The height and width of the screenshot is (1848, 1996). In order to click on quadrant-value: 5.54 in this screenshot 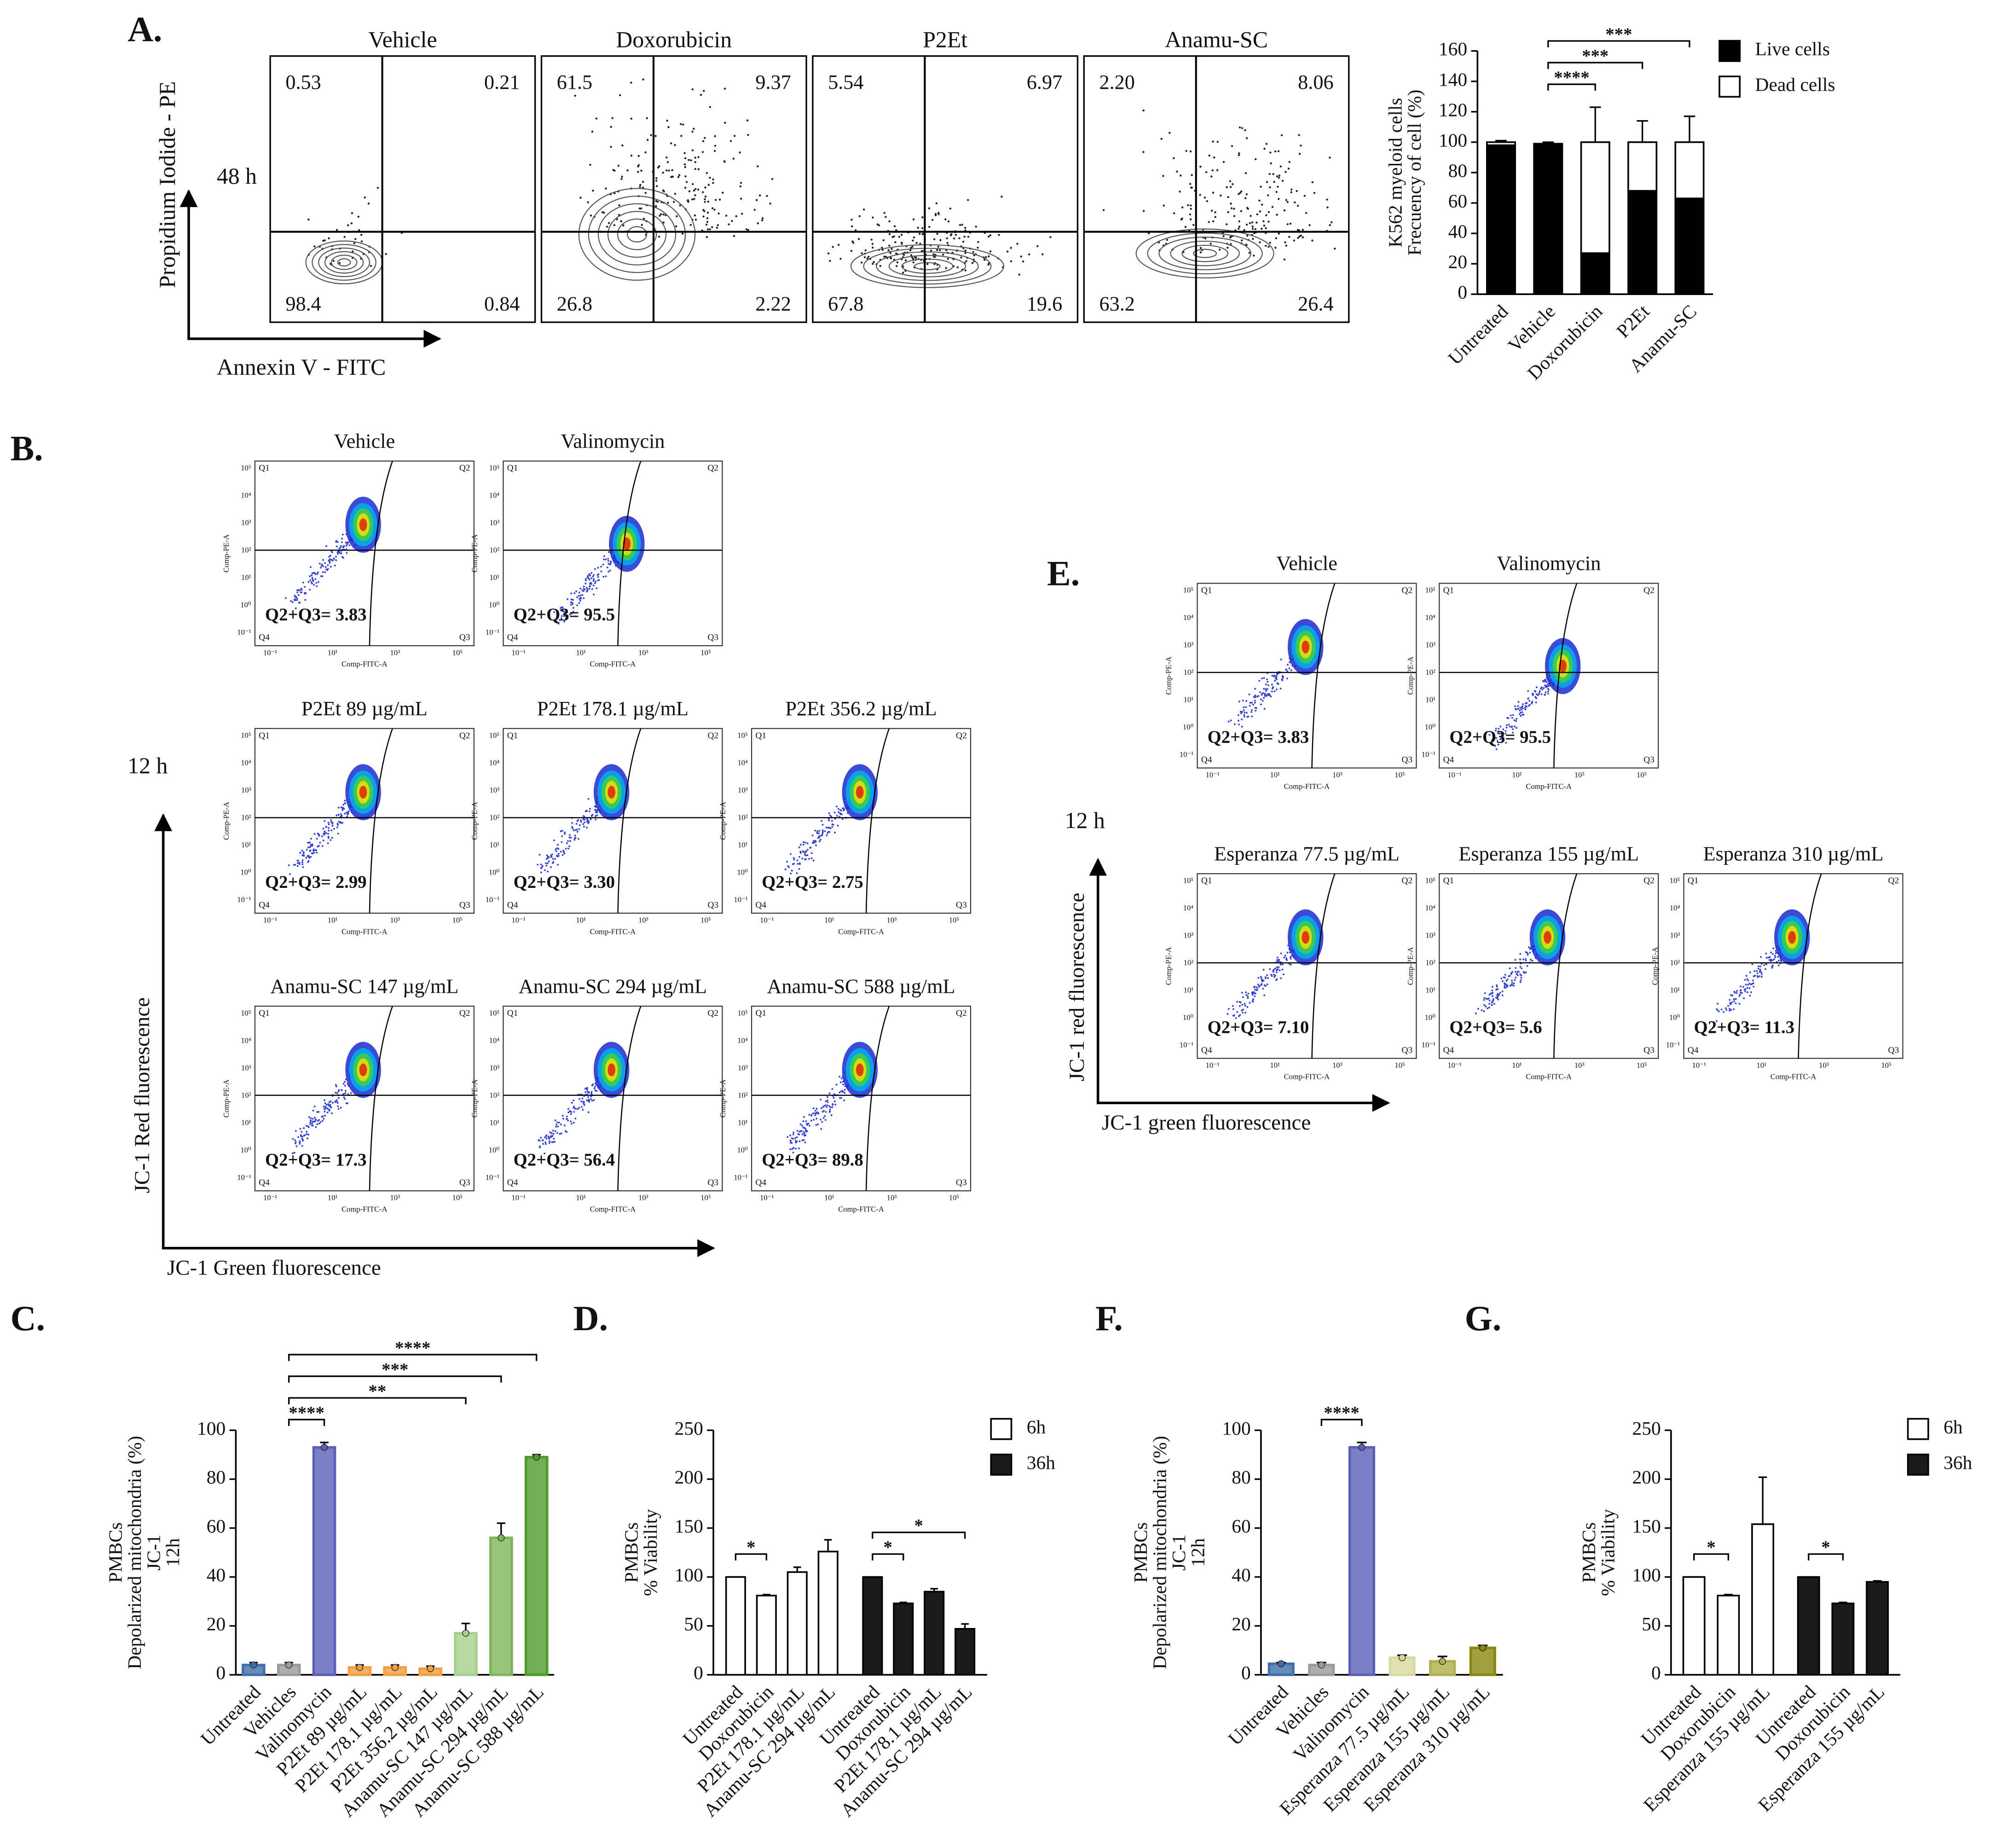, I will do `click(845, 82)`.